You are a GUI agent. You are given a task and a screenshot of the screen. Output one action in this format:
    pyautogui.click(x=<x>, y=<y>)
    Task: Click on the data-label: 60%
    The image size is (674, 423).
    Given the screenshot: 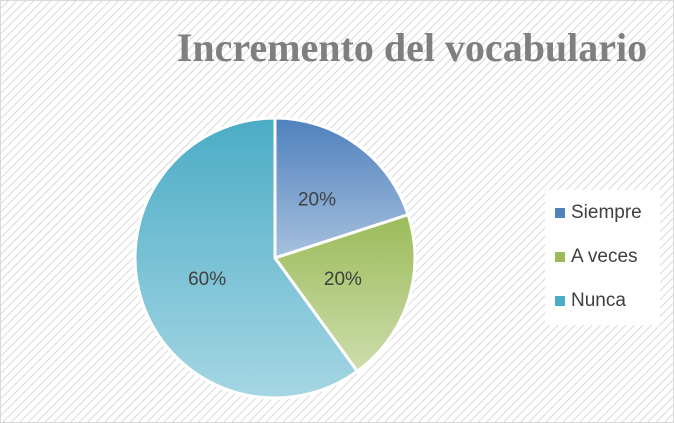 What is the action you would take?
    pyautogui.click(x=207, y=279)
    